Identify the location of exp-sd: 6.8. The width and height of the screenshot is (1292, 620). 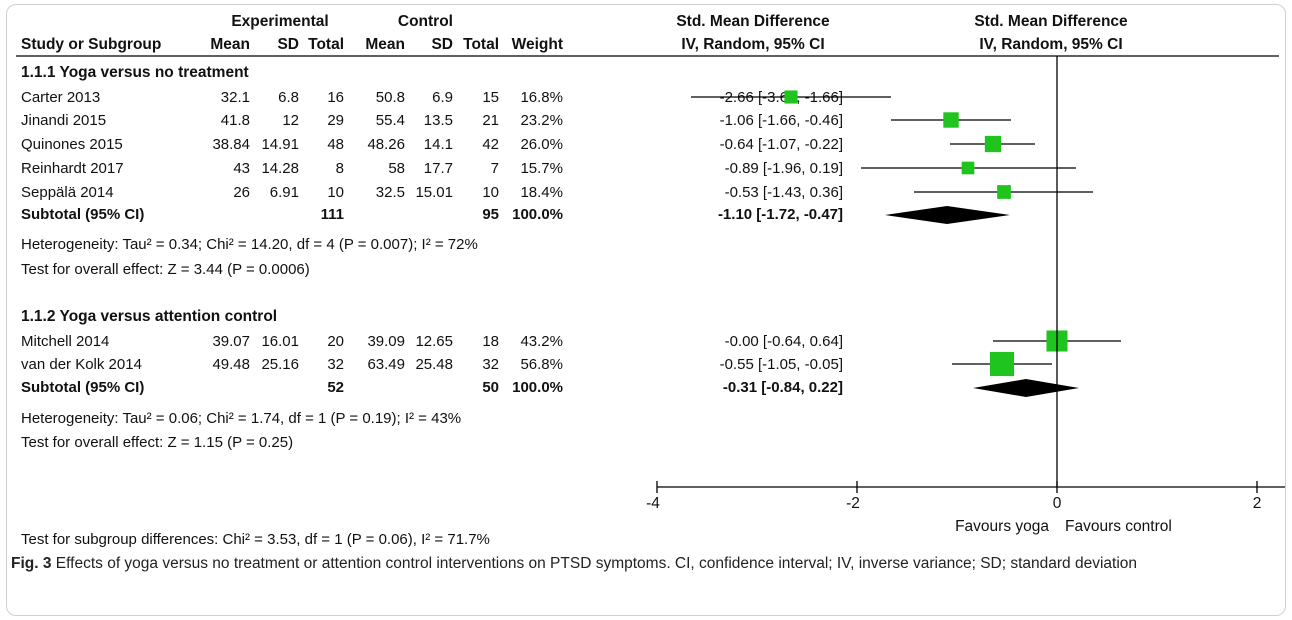
(288, 97).